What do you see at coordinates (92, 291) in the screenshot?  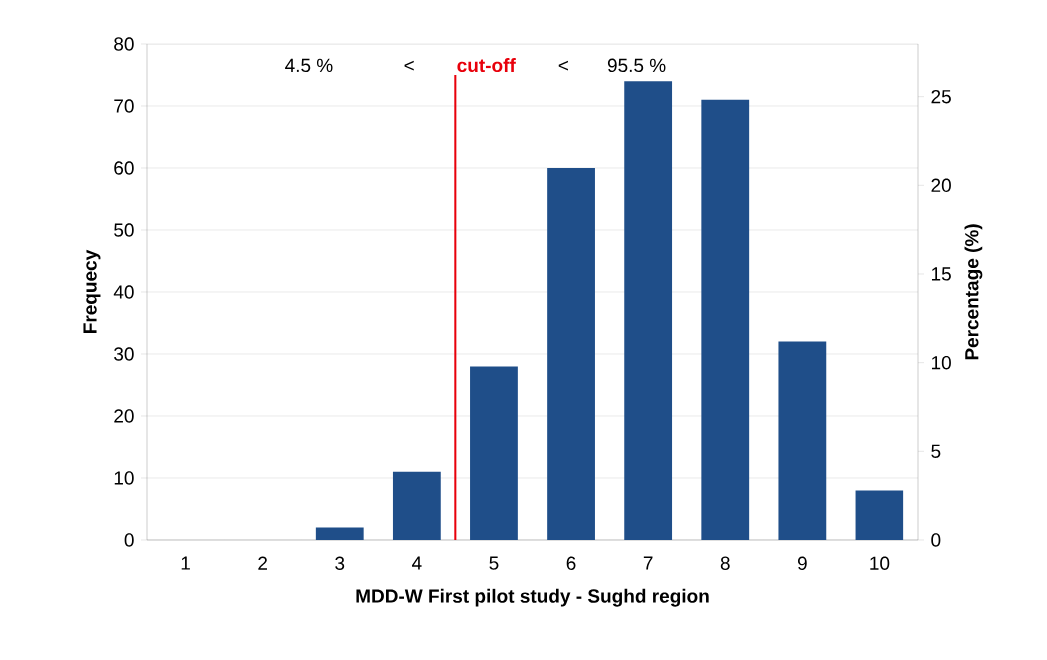 I see `y-axis-title: Frequecy` at bounding box center [92, 291].